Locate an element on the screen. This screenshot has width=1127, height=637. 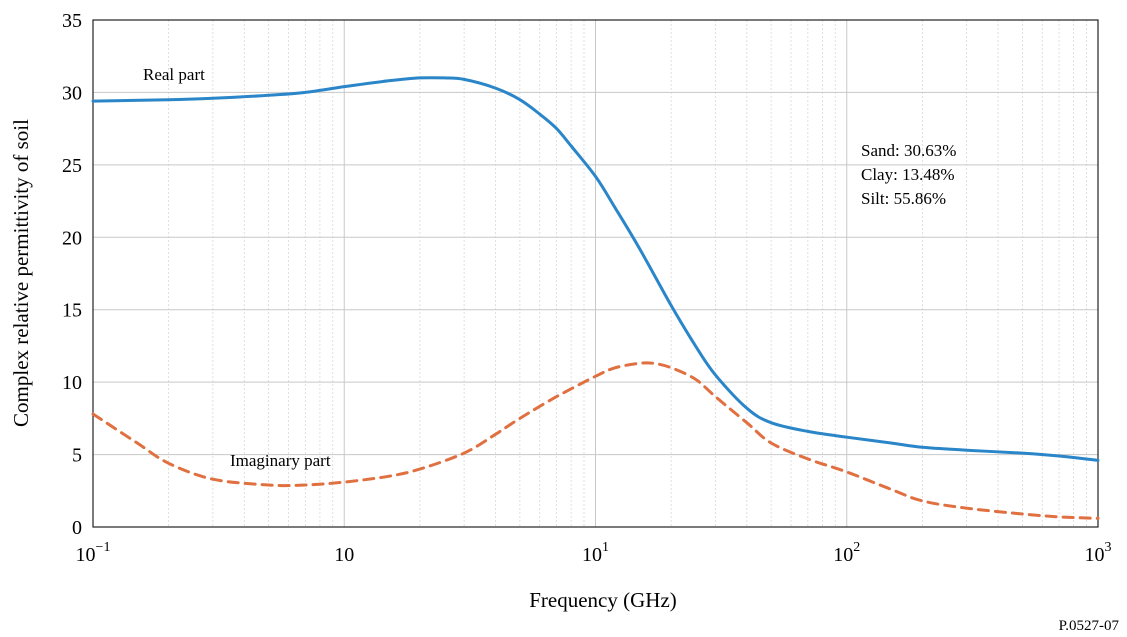
y-tick-label: 30 is located at coordinates (72, 93).